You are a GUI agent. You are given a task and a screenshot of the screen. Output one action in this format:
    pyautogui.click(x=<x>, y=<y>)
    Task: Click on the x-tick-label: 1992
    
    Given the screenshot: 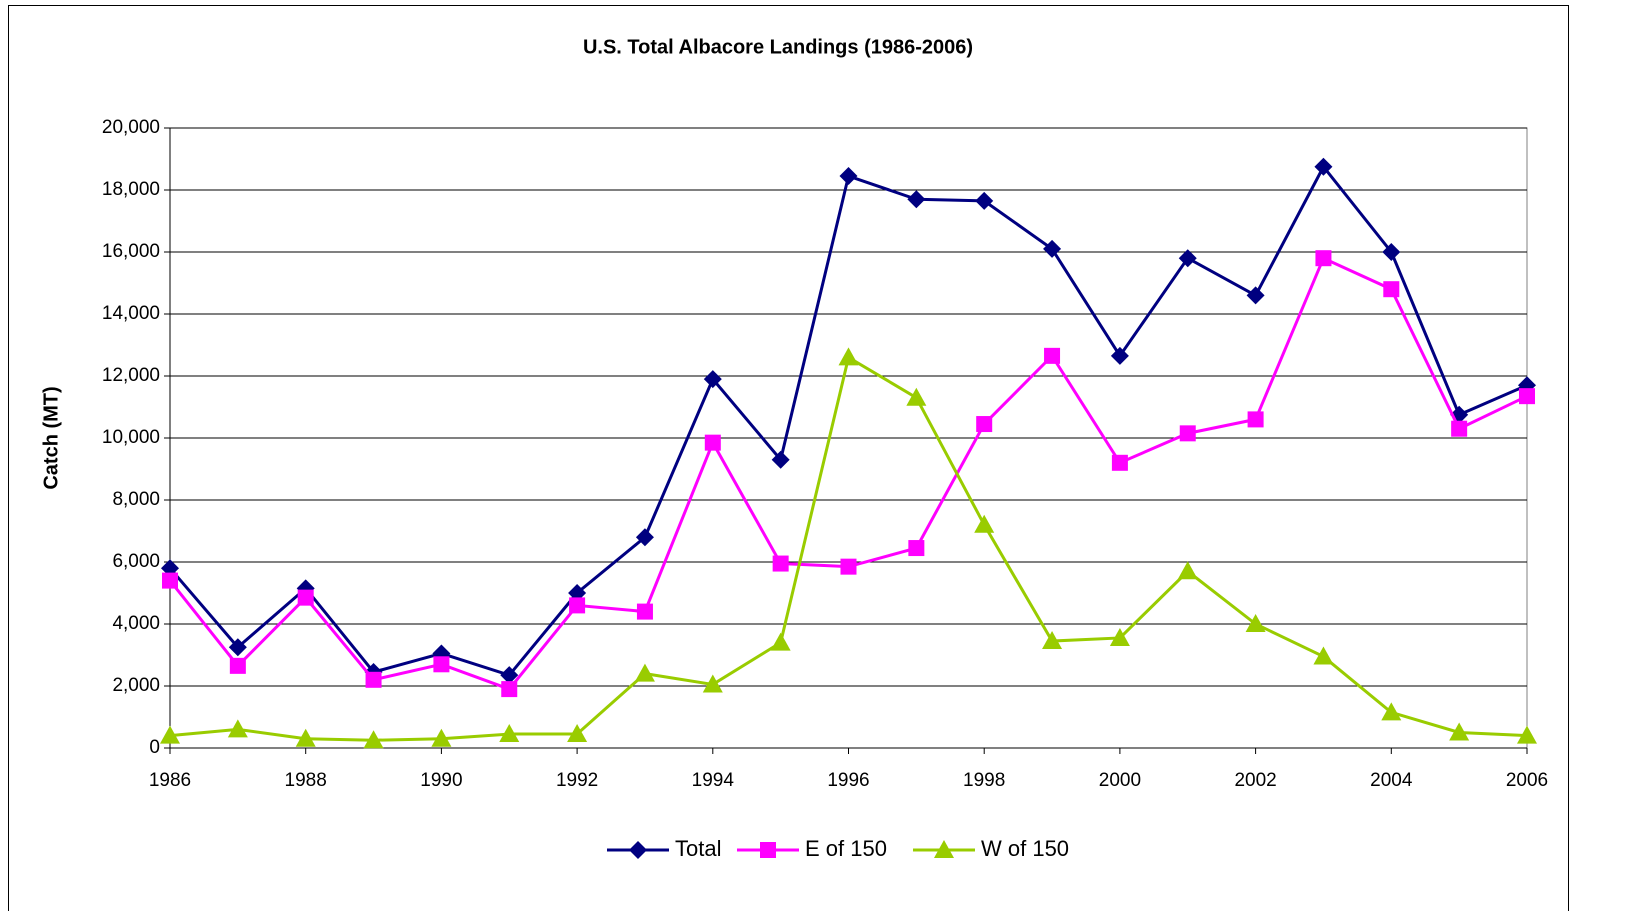 What is the action you would take?
    pyautogui.click(x=577, y=780)
    